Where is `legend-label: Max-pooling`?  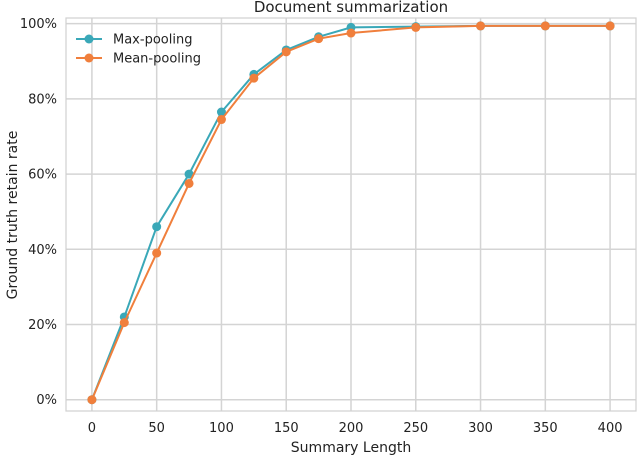
legend-label: Max-pooling is located at coordinates (152, 40).